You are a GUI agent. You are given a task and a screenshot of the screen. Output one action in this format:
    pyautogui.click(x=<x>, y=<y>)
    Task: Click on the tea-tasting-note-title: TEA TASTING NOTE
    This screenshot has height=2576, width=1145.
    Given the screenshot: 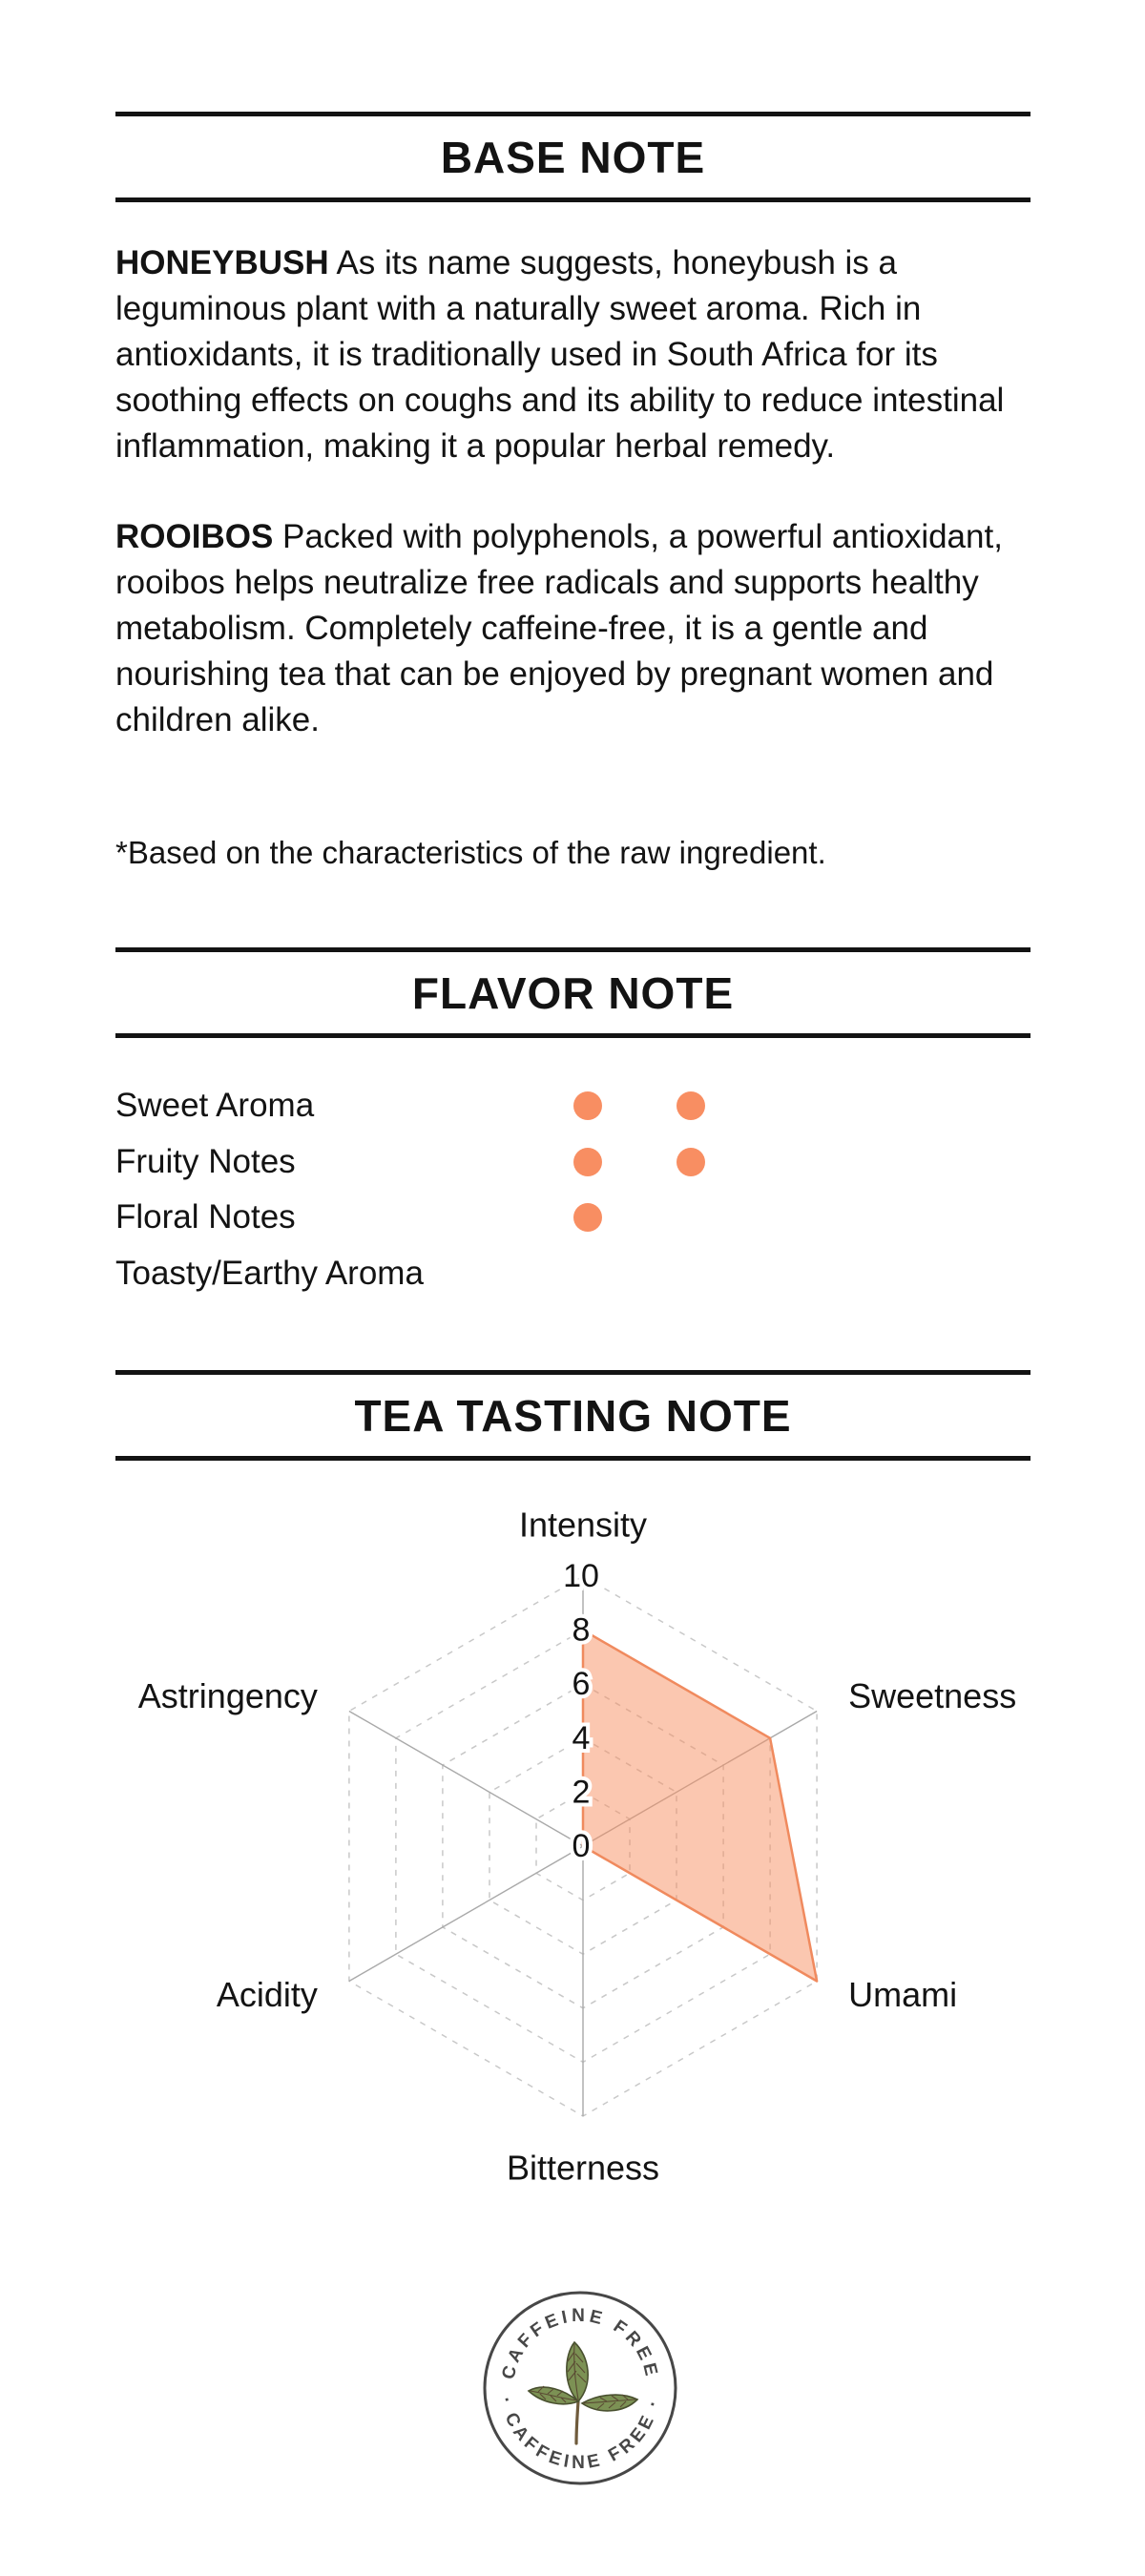 What is the action you would take?
    pyautogui.click(x=573, y=1415)
    